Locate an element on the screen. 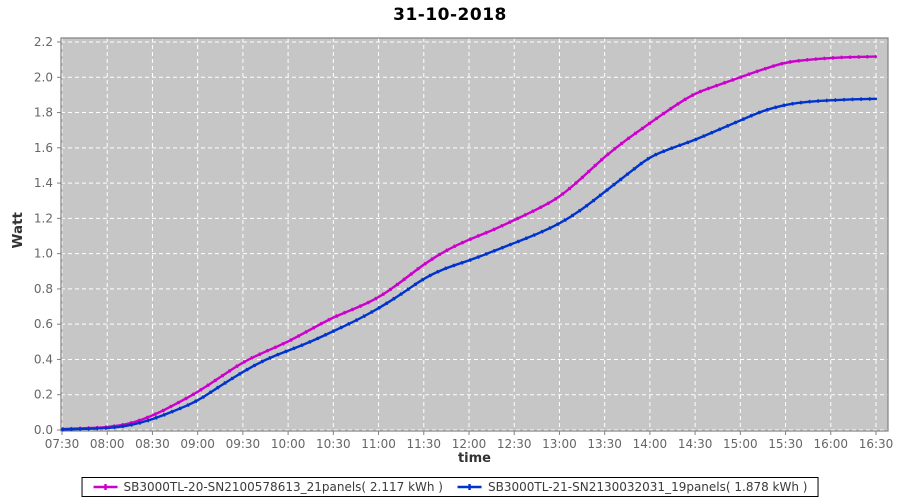  svg-text: 15:00 is located at coordinates (740, 444).